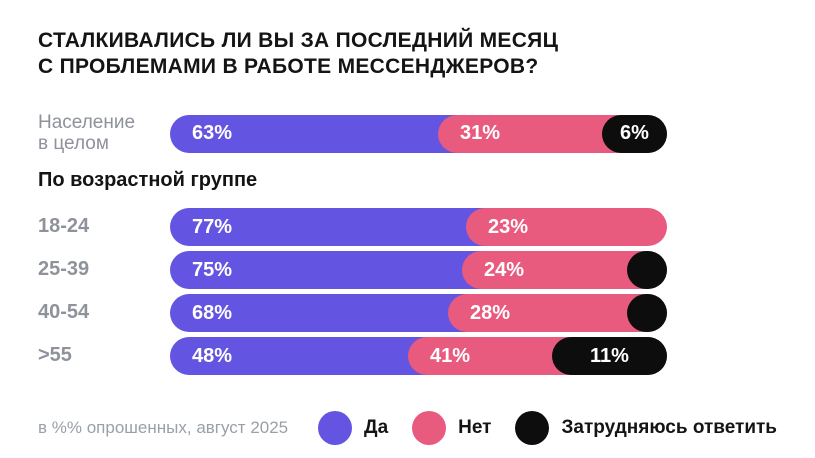 This screenshot has width=815, height=458. Describe the element at coordinates (73, 143) in the screenshot. I see `row-label-line: в целом` at that location.